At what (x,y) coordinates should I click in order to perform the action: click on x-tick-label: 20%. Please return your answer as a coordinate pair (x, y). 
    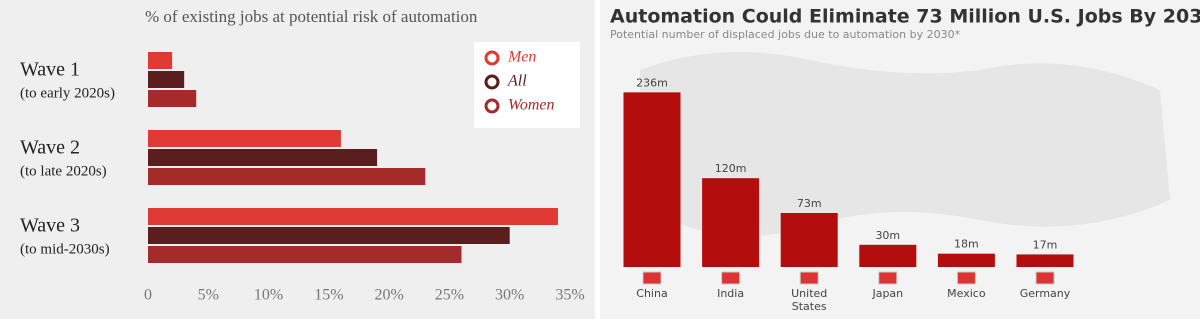
    Looking at the image, I should click on (388, 295).